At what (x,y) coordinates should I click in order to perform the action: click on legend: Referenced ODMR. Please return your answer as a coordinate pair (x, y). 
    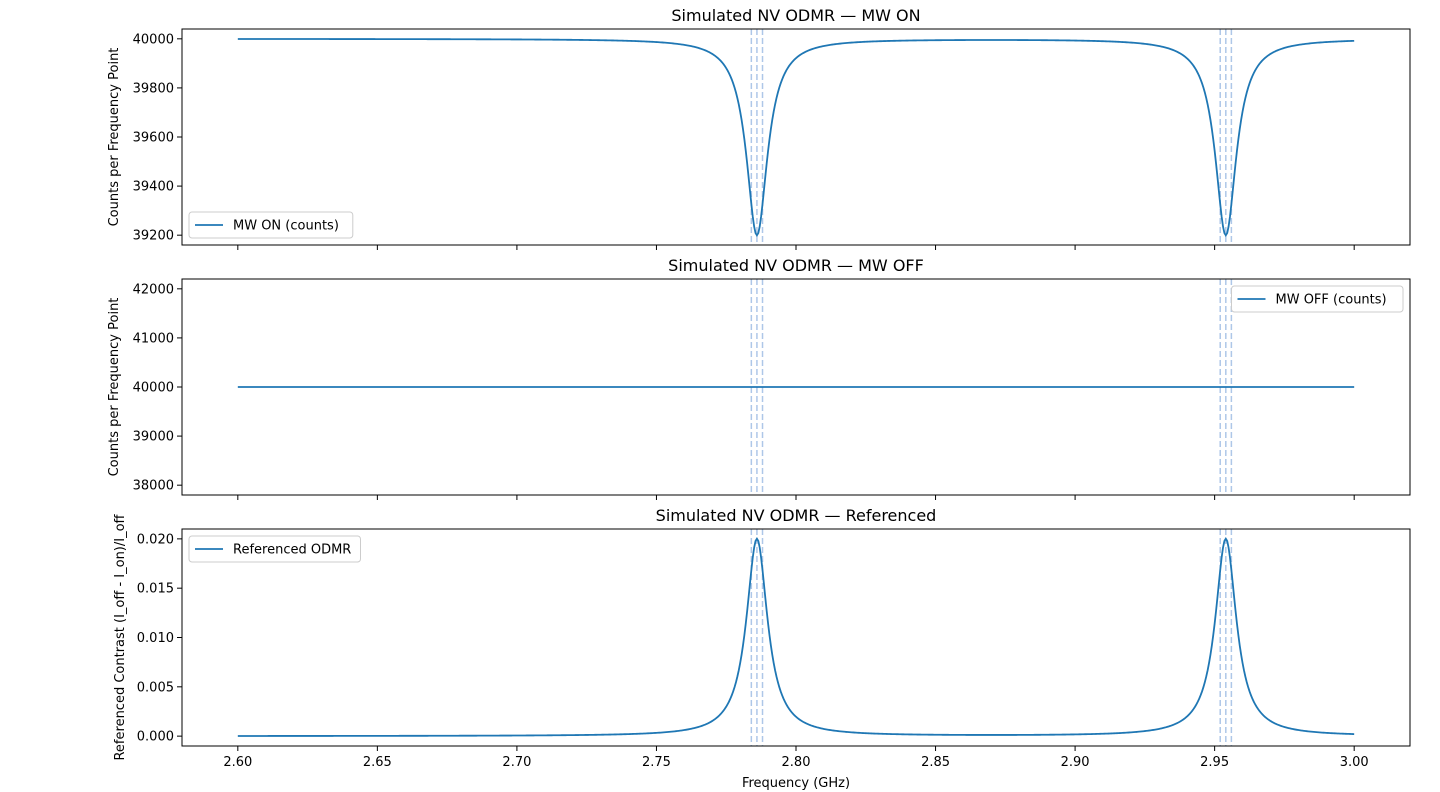
    Looking at the image, I should click on (274, 549).